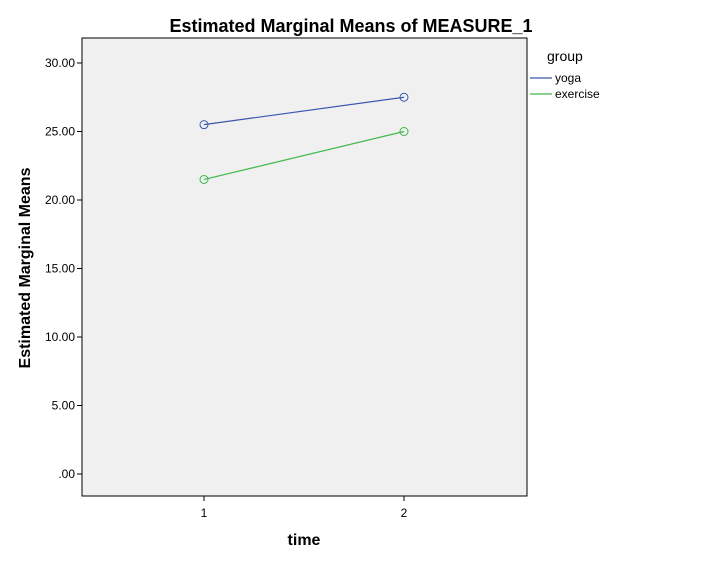 Image resolution: width=702 pixels, height=563 pixels. I want to click on y-tick-label: 25.00, so click(60, 132).